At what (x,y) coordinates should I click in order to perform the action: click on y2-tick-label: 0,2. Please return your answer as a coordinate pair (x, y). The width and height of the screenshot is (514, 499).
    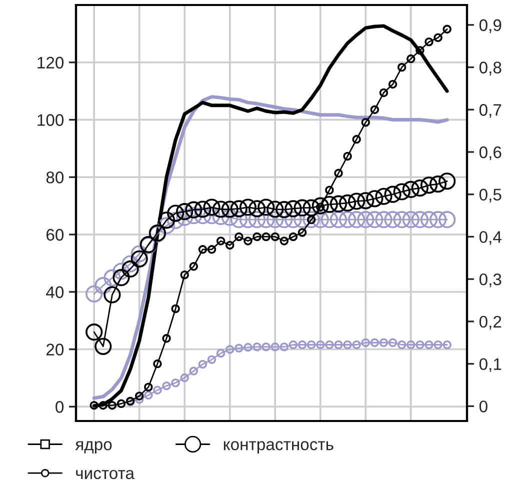
    Looking at the image, I should click on (490, 323).